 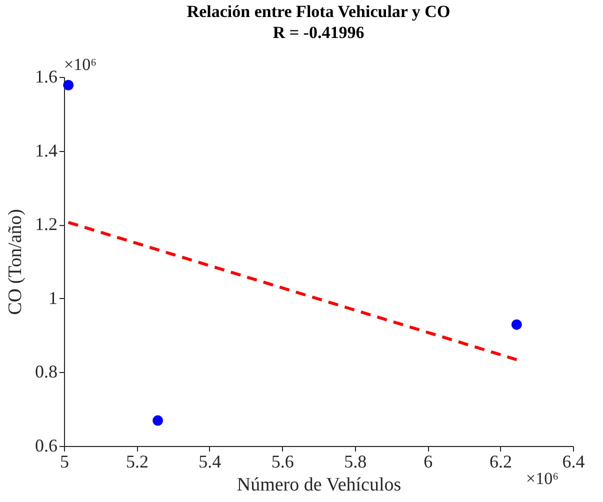 What do you see at coordinates (319, 485) in the screenshot?
I see `x-axis-title: Número de Vehículos` at bounding box center [319, 485].